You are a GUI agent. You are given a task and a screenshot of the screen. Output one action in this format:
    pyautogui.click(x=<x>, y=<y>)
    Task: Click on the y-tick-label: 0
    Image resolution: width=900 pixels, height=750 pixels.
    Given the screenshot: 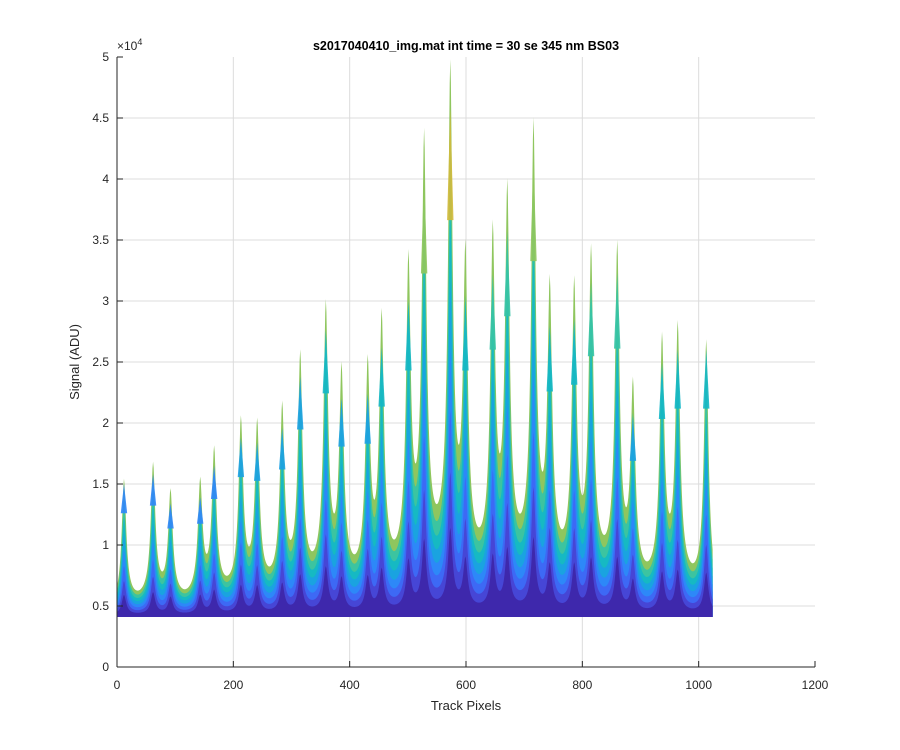 What is the action you would take?
    pyautogui.click(x=105, y=667)
    